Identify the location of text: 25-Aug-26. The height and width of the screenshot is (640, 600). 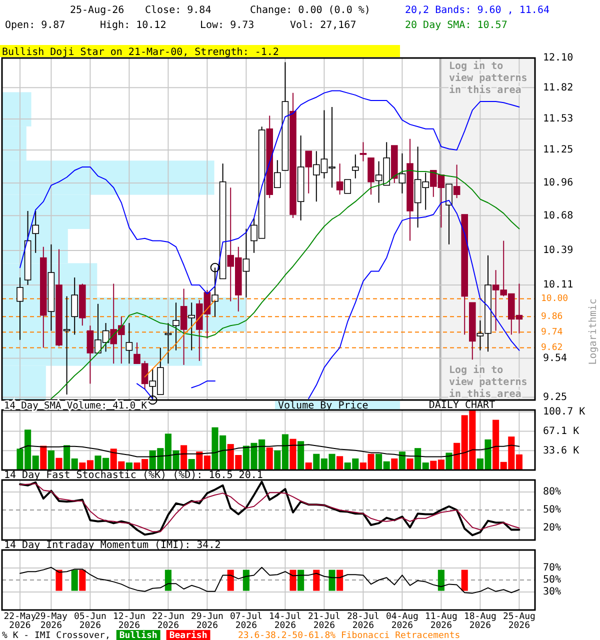
(97, 10).